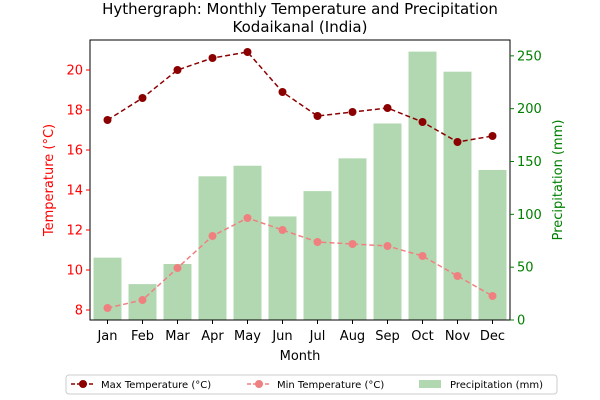  What do you see at coordinates (107, 120) in the screenshot?
I see `max-temp-point-jan` at bounding box center [107, 120].